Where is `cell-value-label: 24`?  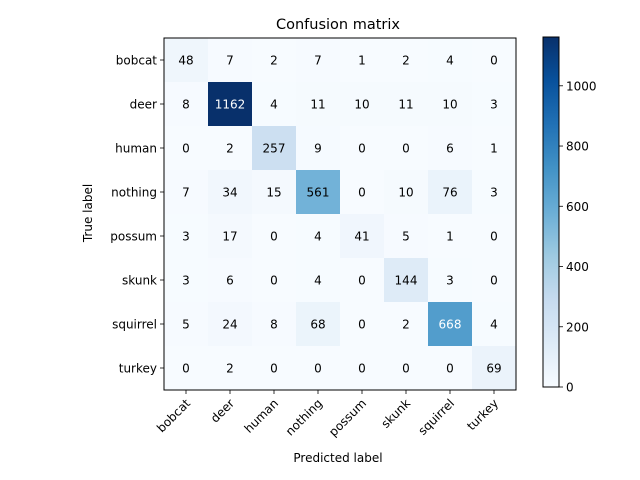 cell-value-label: 24 is located at coordinates (229, 325).